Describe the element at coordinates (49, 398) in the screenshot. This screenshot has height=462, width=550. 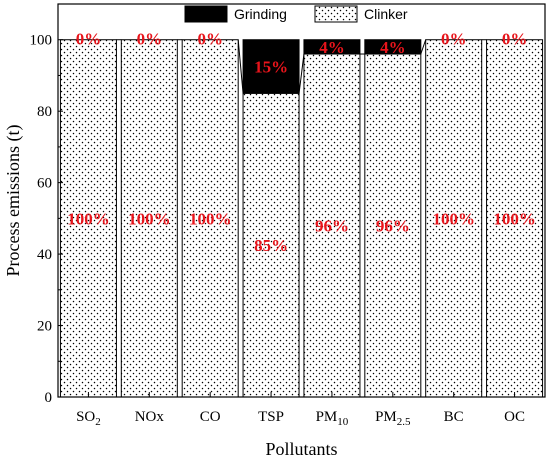
I see `y-tick-label: 0` at that location.